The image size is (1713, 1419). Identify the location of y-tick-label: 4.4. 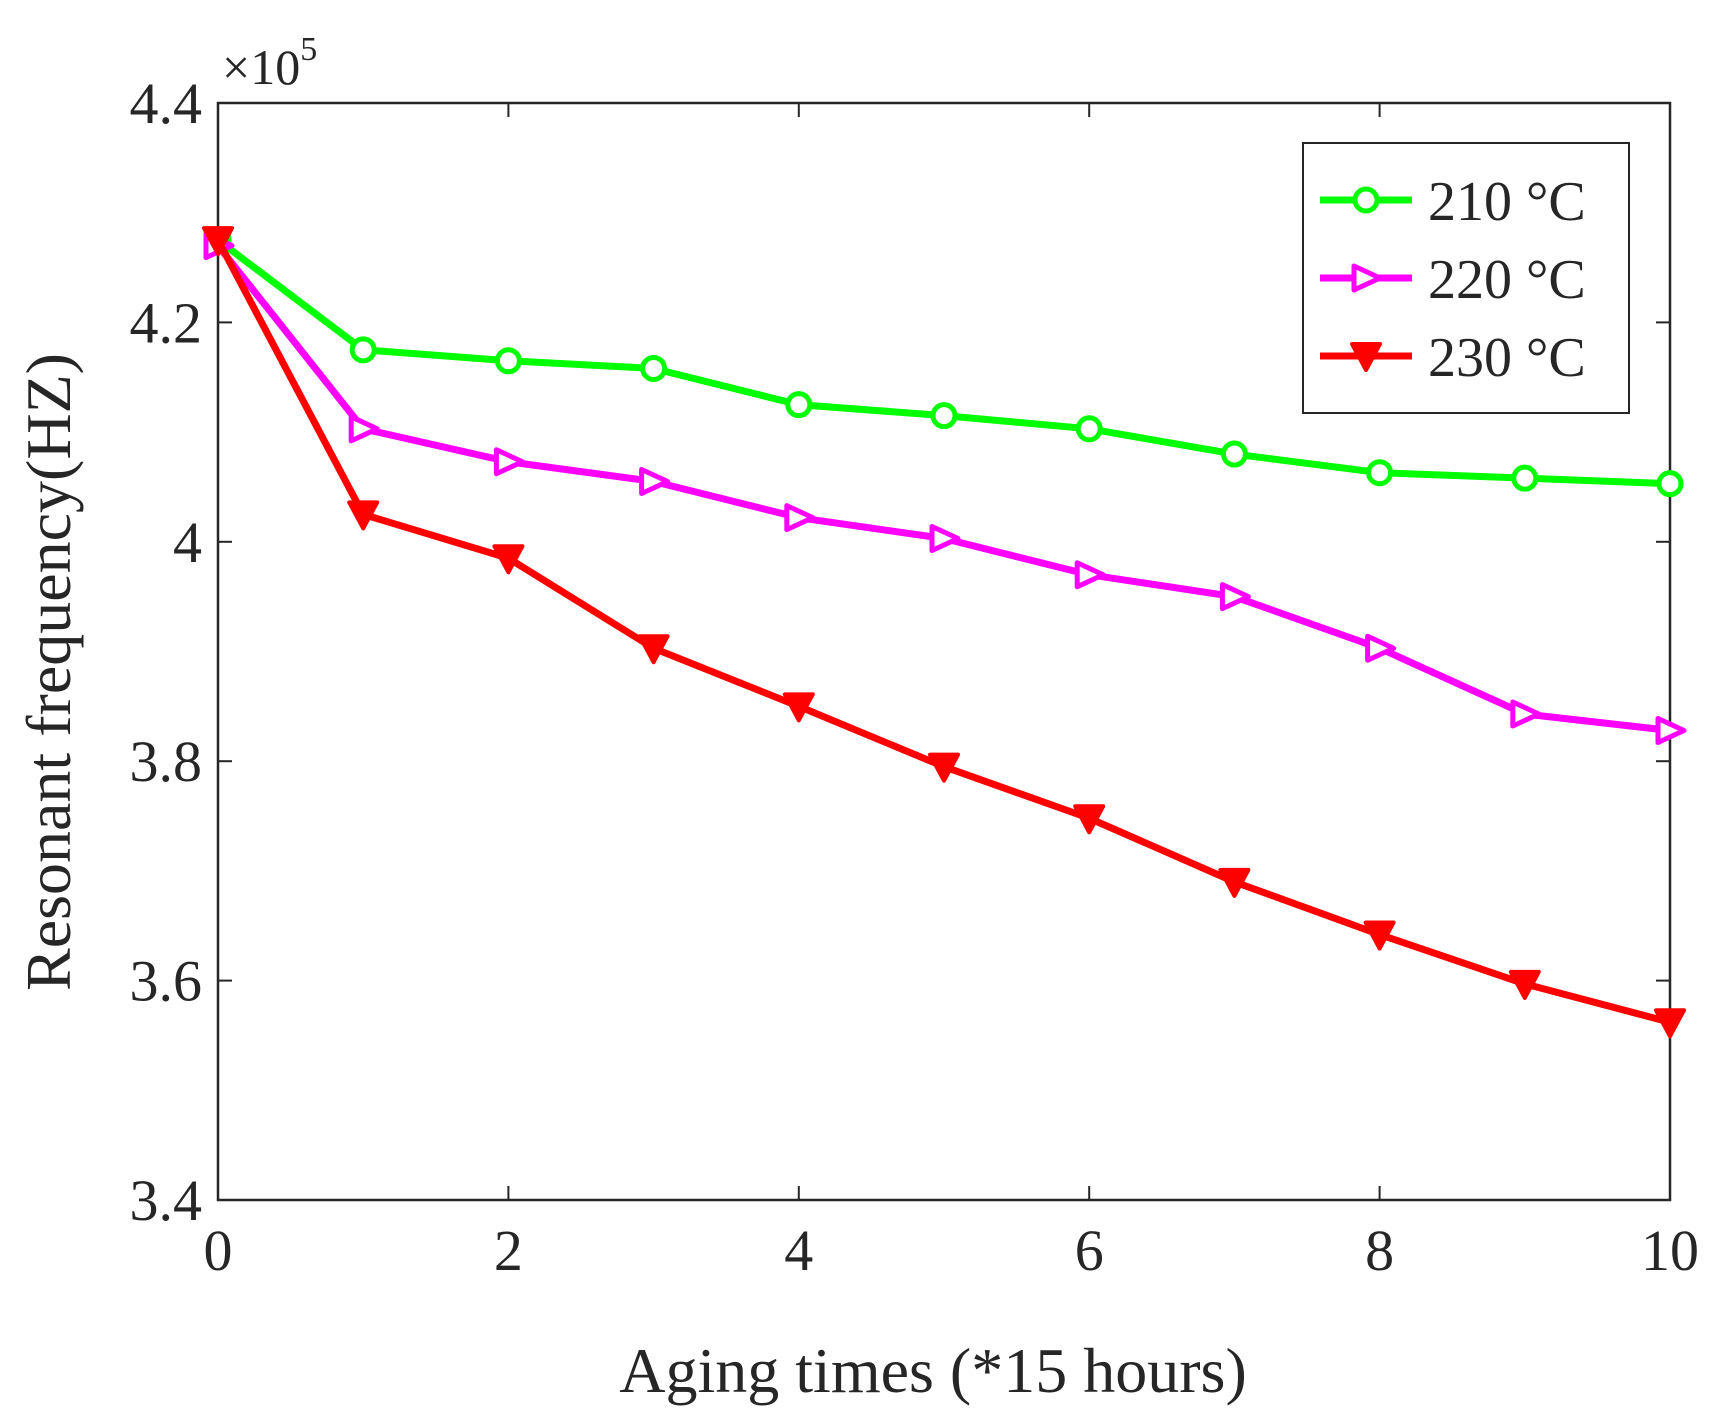
(166, 103).